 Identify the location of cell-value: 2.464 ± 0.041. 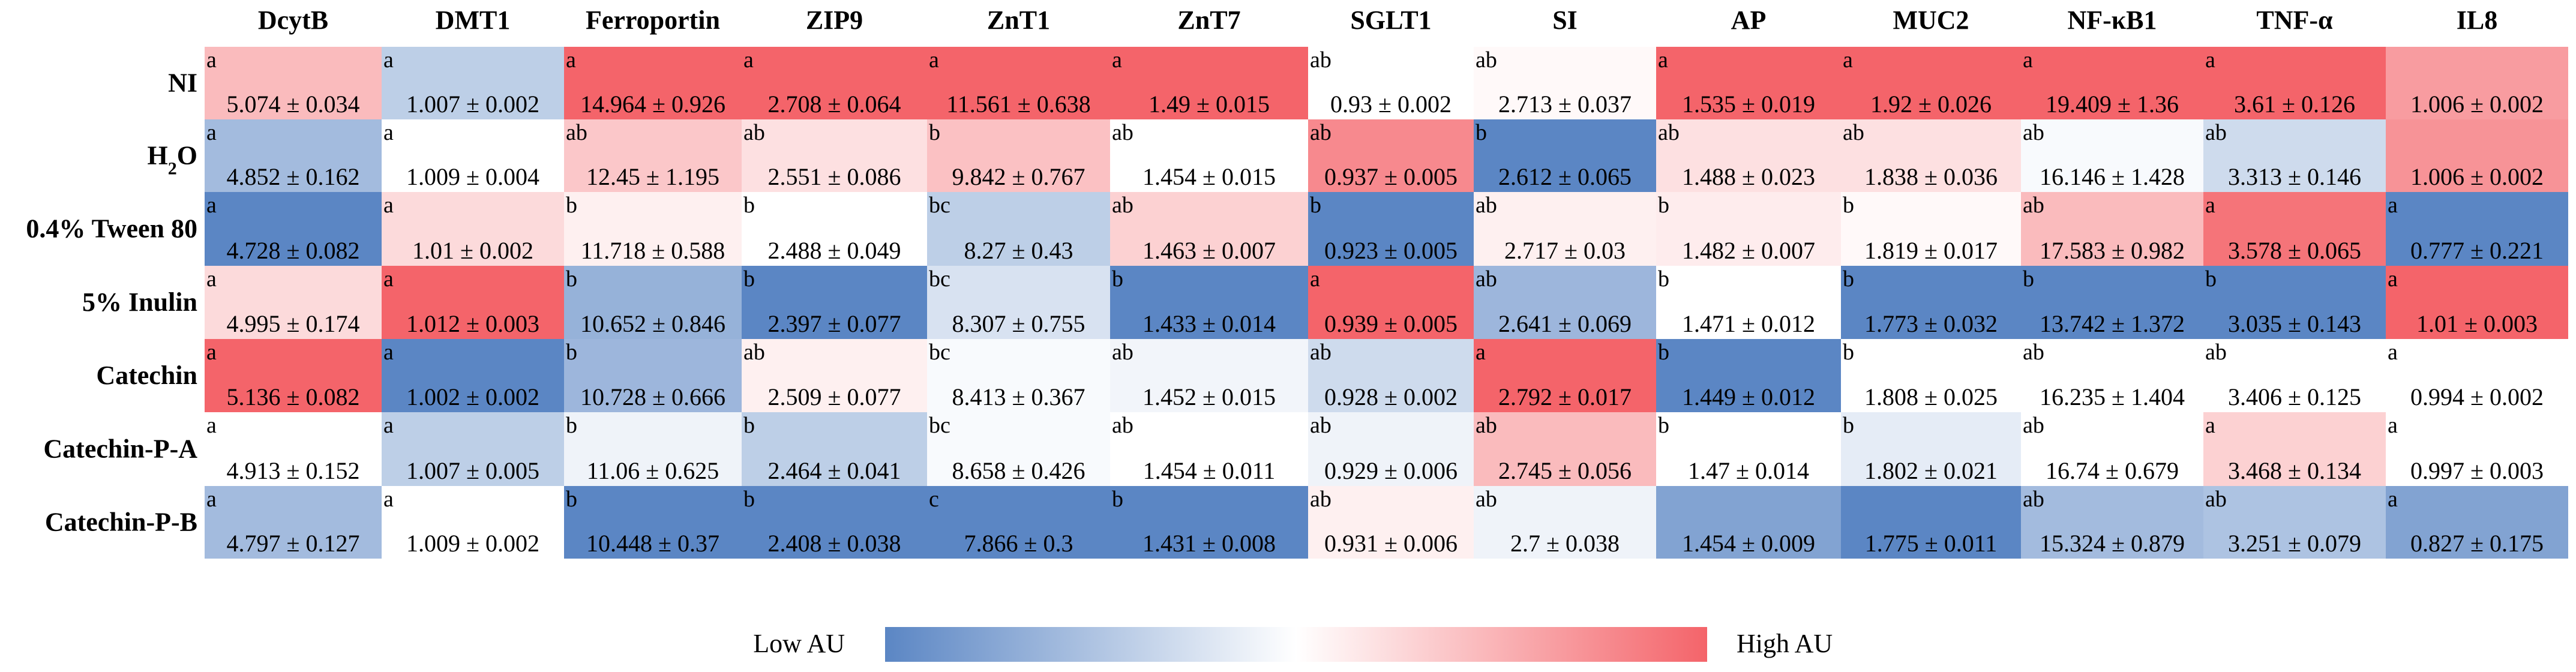
(834, 470).